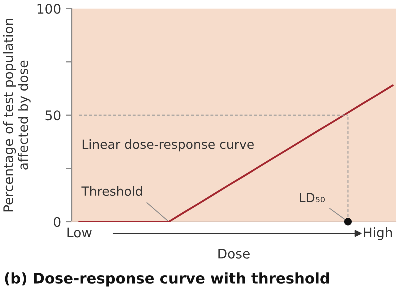 The width and height of the screenshot is (400, 294). What do you see at coordinates (57, 222) in the screenshot?
I see `y-tick-label: 0` at bounding box center [57, 222].